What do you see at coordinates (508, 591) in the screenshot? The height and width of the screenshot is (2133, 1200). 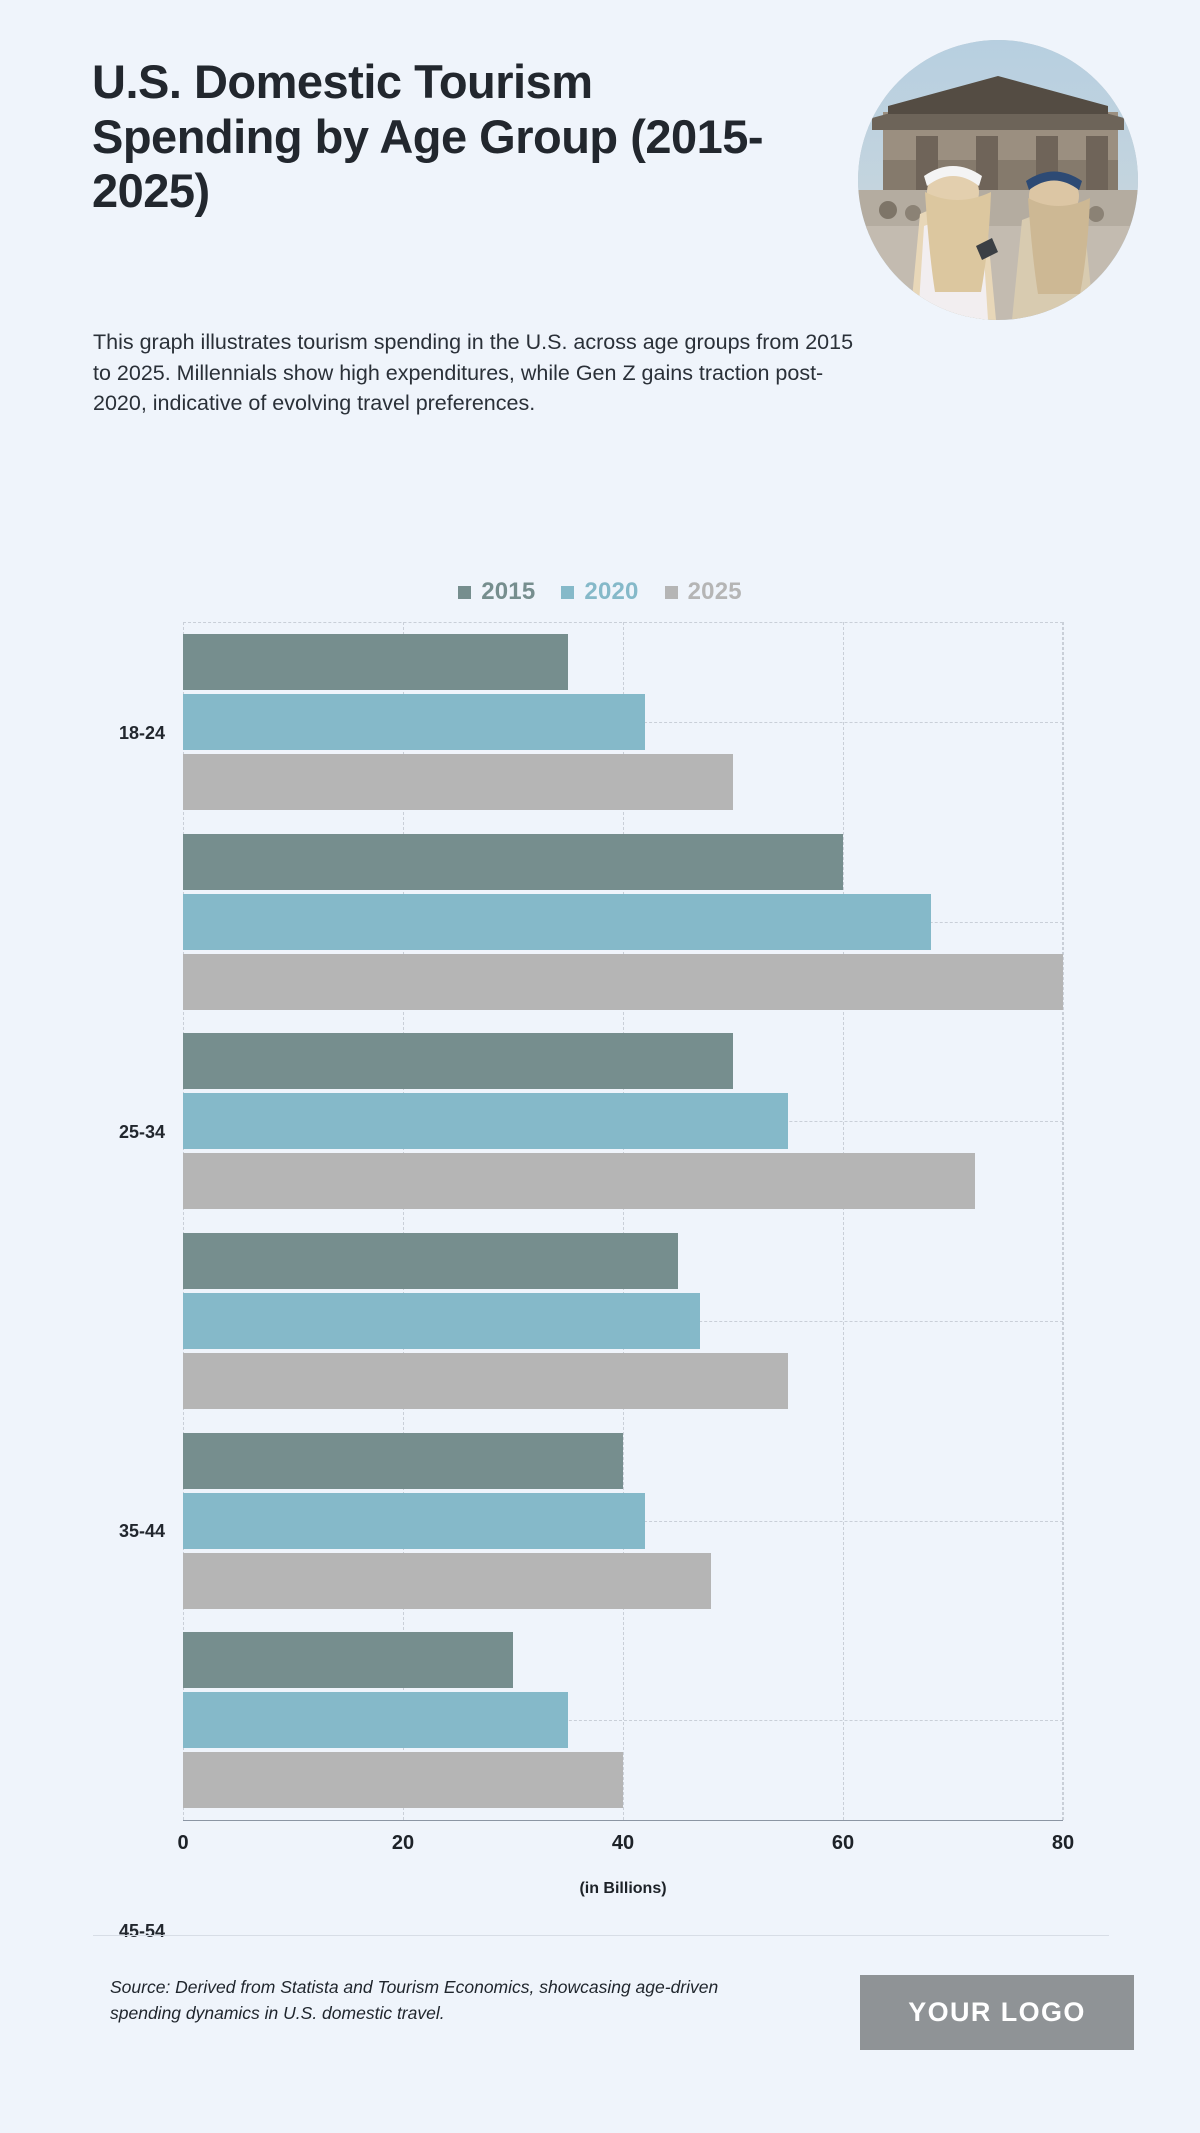 I see `legend-label-2015: 2015` at bounding box center [508, 591].